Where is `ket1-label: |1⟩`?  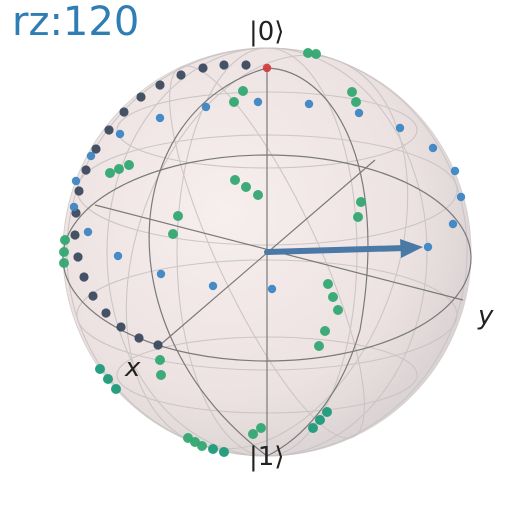
ket1-label: |1⟩ is located at coordinates (266, 457).